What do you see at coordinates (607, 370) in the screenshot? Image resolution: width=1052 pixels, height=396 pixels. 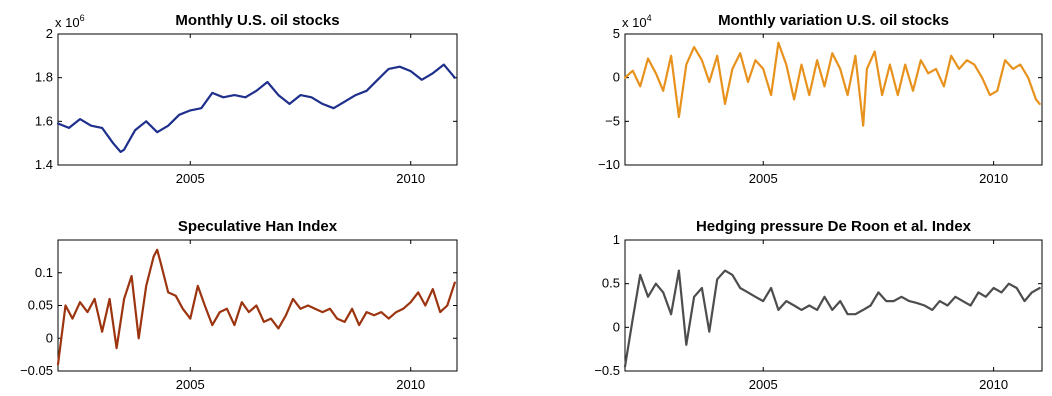 I see `y-tick-label: −0.5` at bounding box center [607, 370].